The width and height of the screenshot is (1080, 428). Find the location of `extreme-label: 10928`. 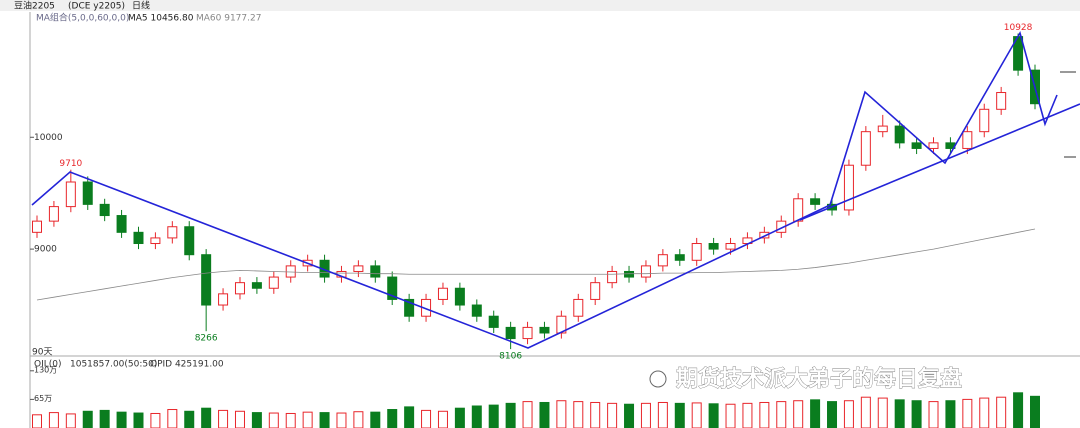

extreme-label: 10928 is located at coordinates (1018, 28).